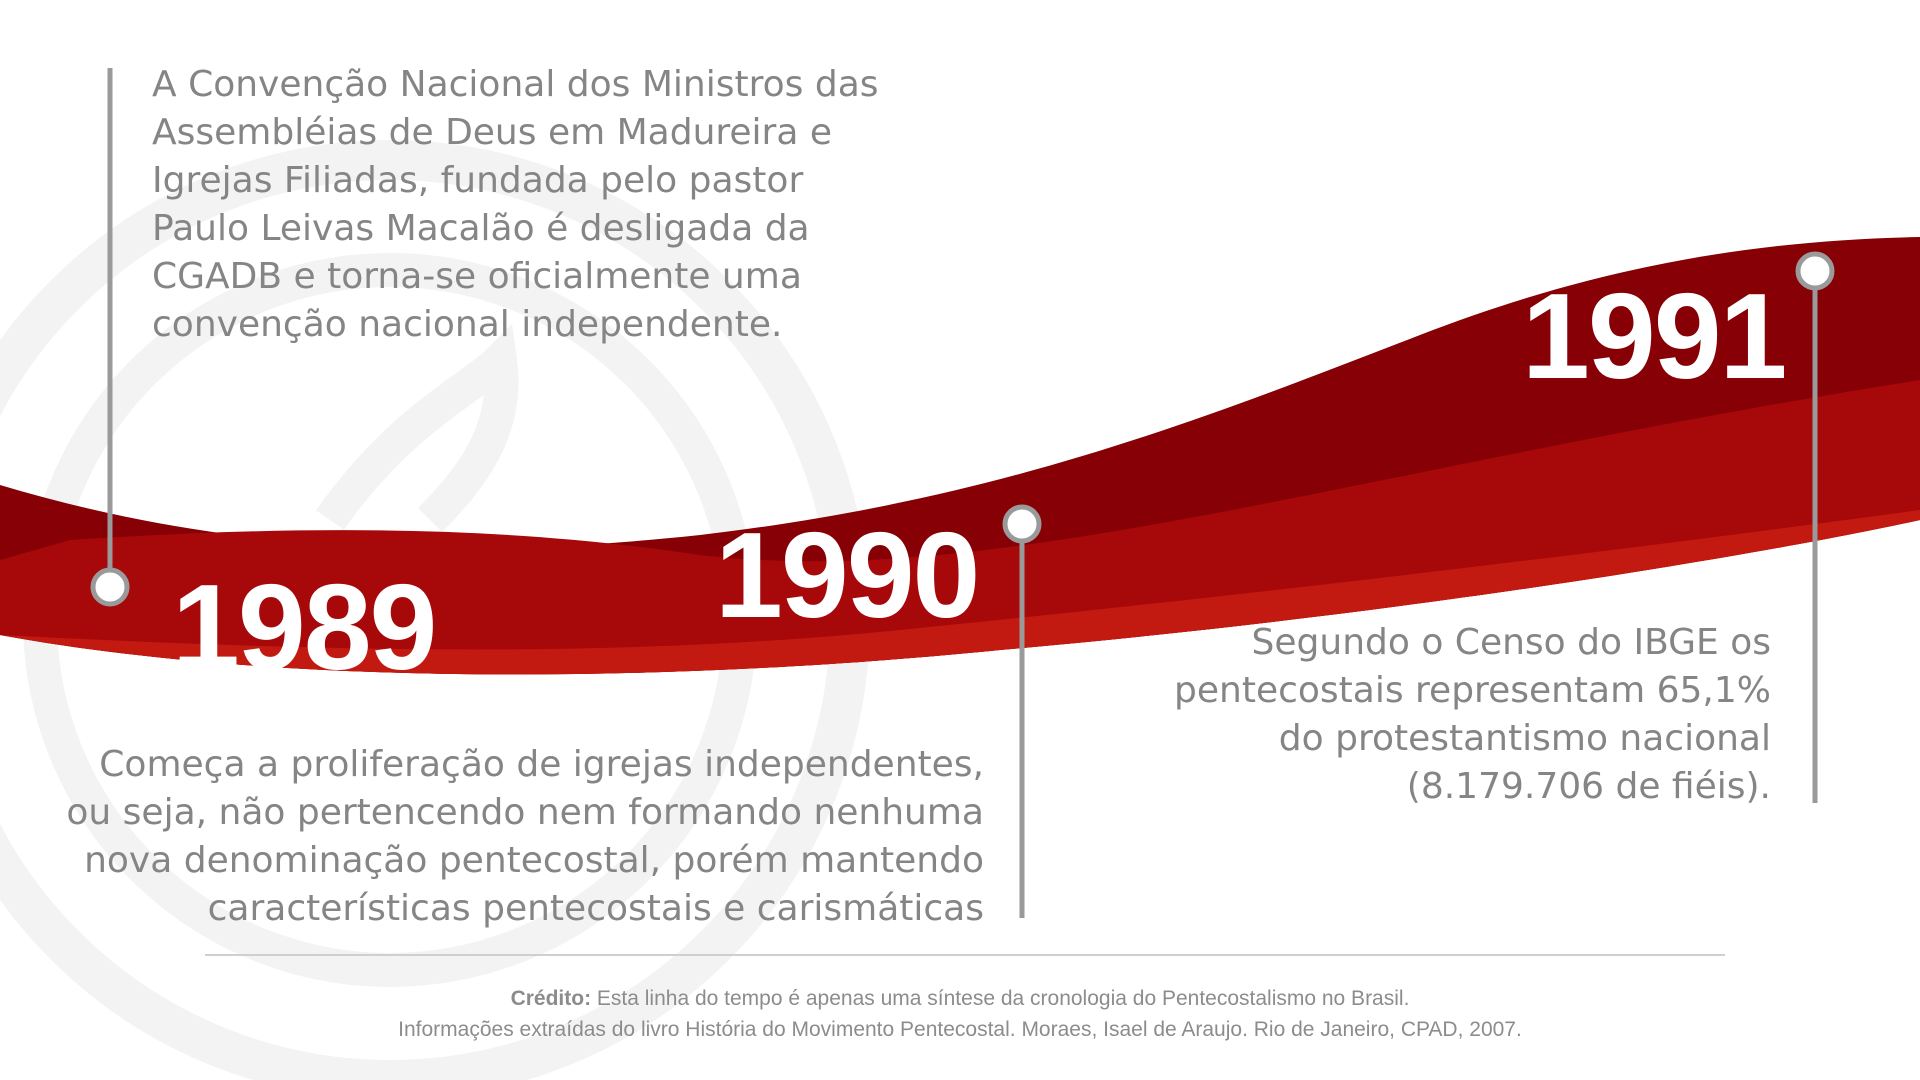 The width and height of the screenshot is (1920, 1080). Describe the element at coordinates (110, 587) in the screenshot. I see `marker-1989-icon` at that location.